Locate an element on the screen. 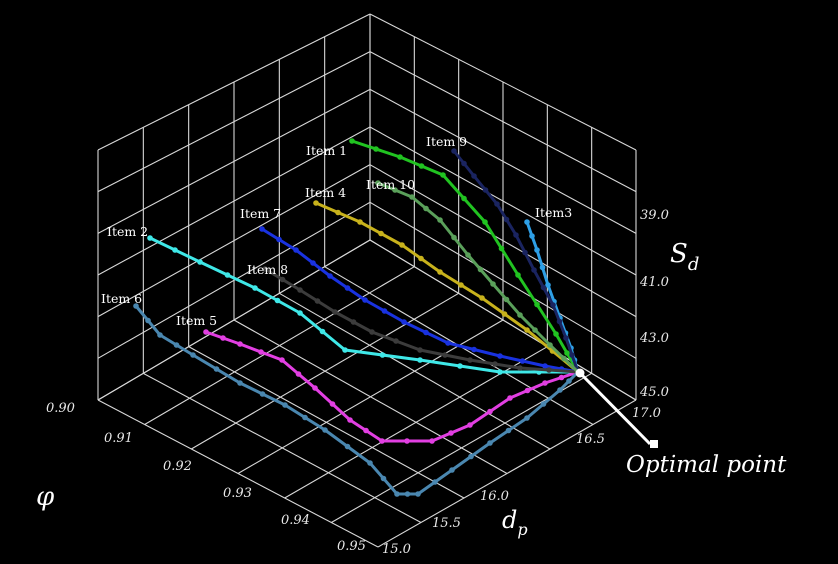  series-label: Item 5 is located at coordinates (196, 320).